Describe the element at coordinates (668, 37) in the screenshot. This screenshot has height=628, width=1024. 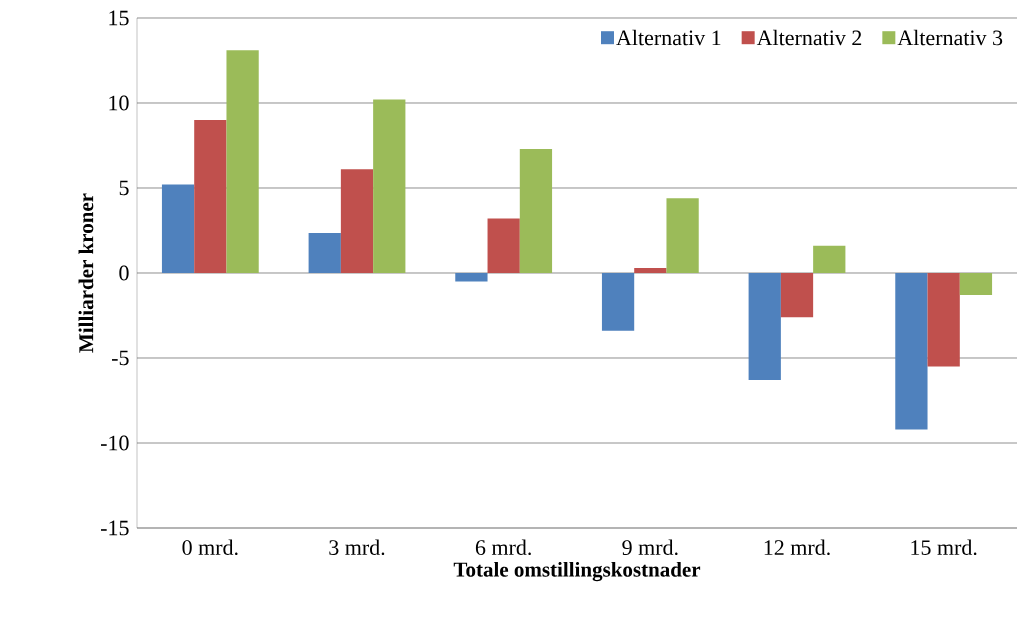
I see `legend-label: Alternativ 1` at that location.